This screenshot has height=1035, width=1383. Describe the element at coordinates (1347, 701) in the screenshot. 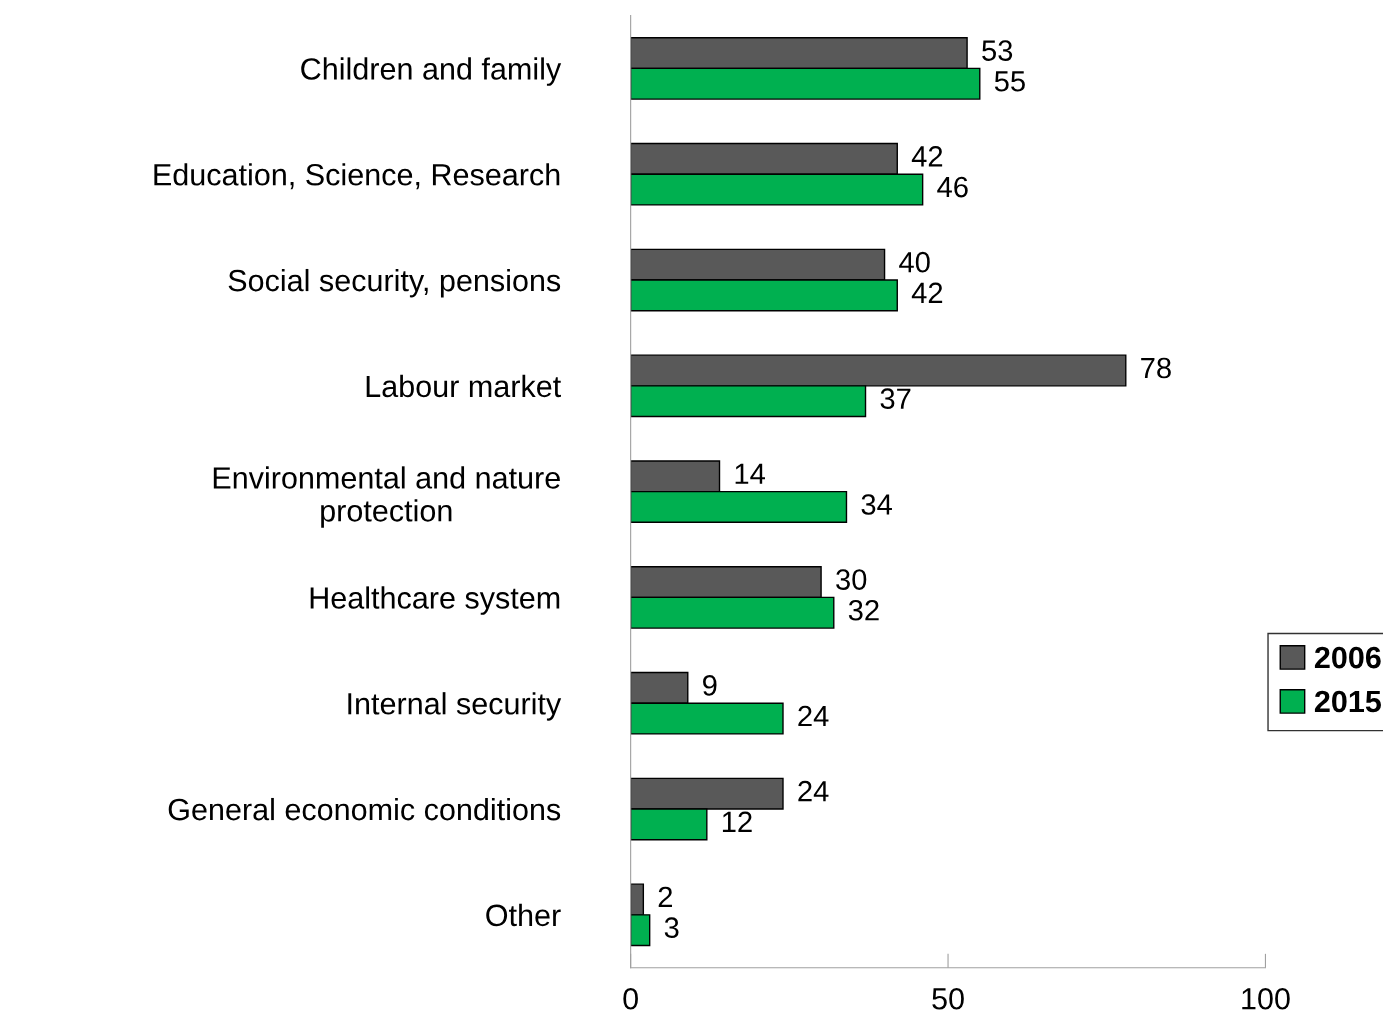

I see `legend-label: 2015` at that location.